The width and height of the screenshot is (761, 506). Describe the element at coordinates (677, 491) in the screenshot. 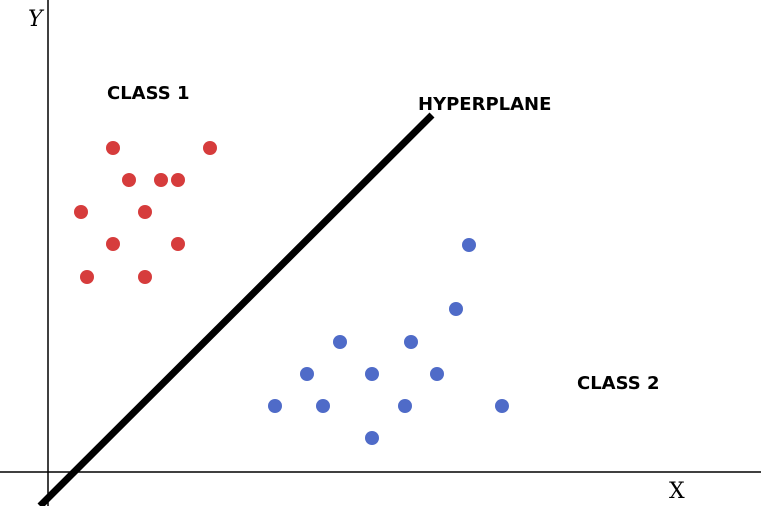

I see `x-axis-label: X` at that location.